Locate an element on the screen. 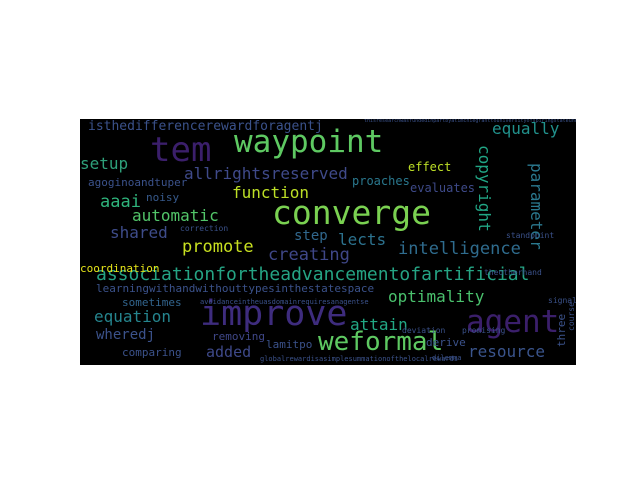 The image size is (640, 480). word-converge: converge is located at coordinates (351, 212).